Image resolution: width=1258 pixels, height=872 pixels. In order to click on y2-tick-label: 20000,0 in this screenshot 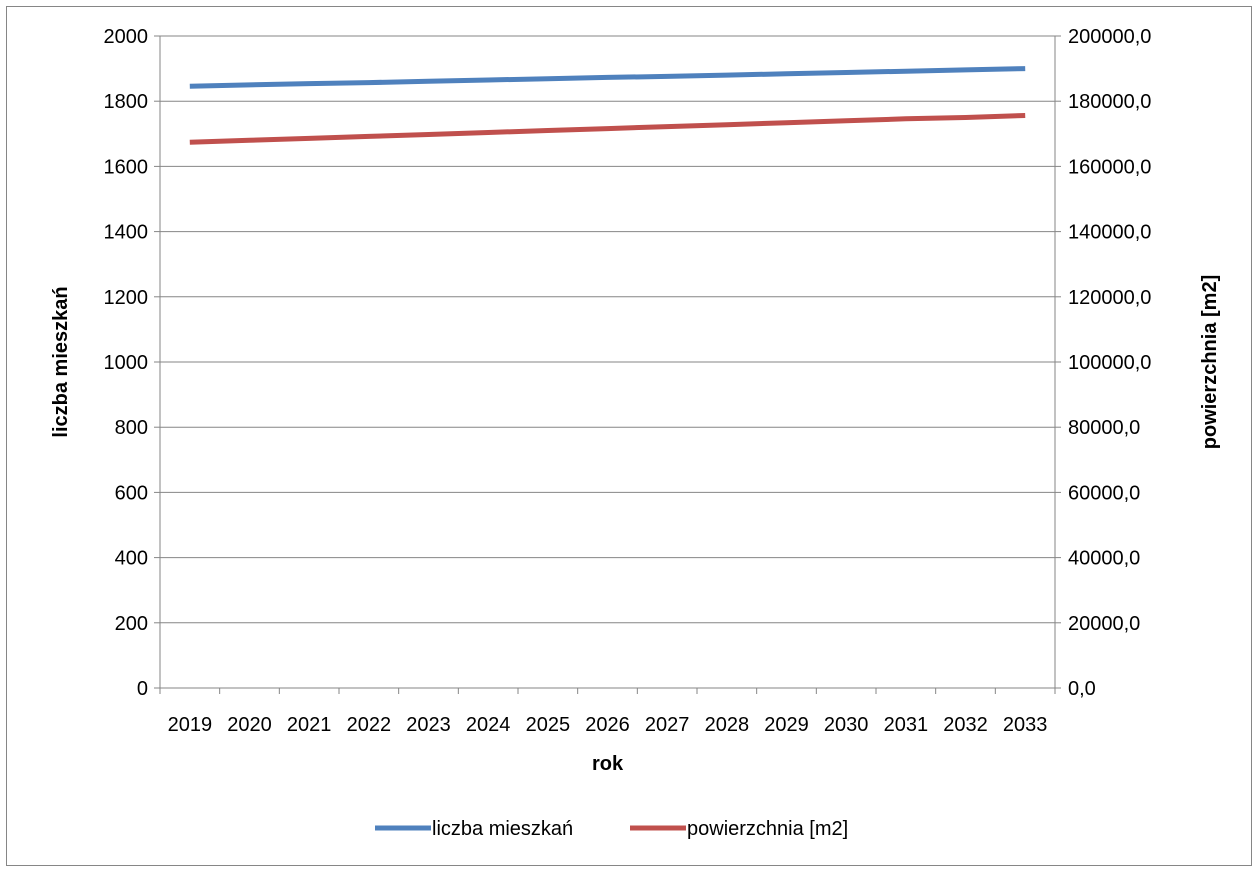, I will do `click(1104, 624)`.